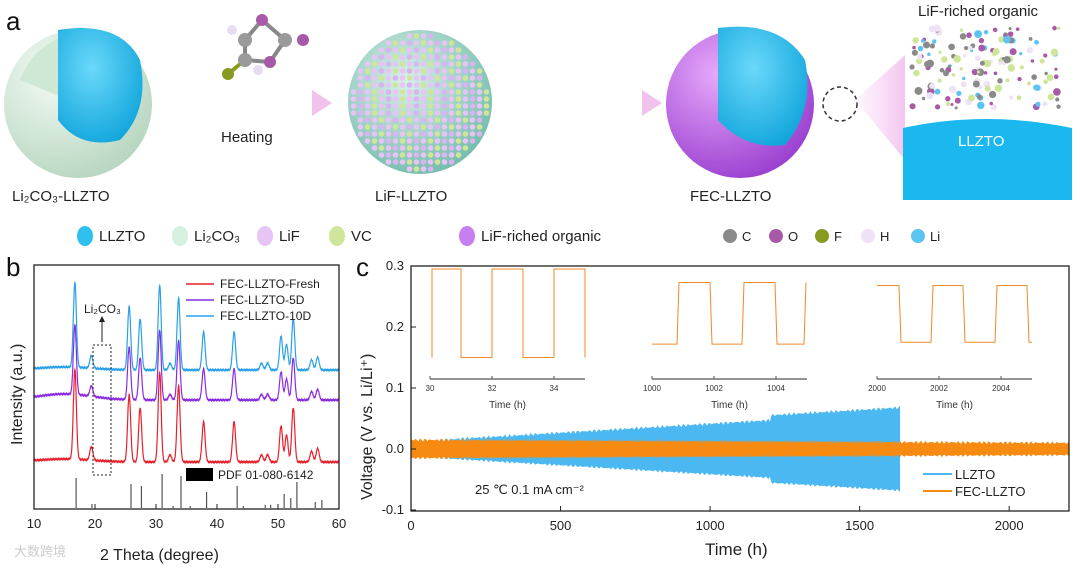  I want to click on zoom-circle, so click(840, 104).